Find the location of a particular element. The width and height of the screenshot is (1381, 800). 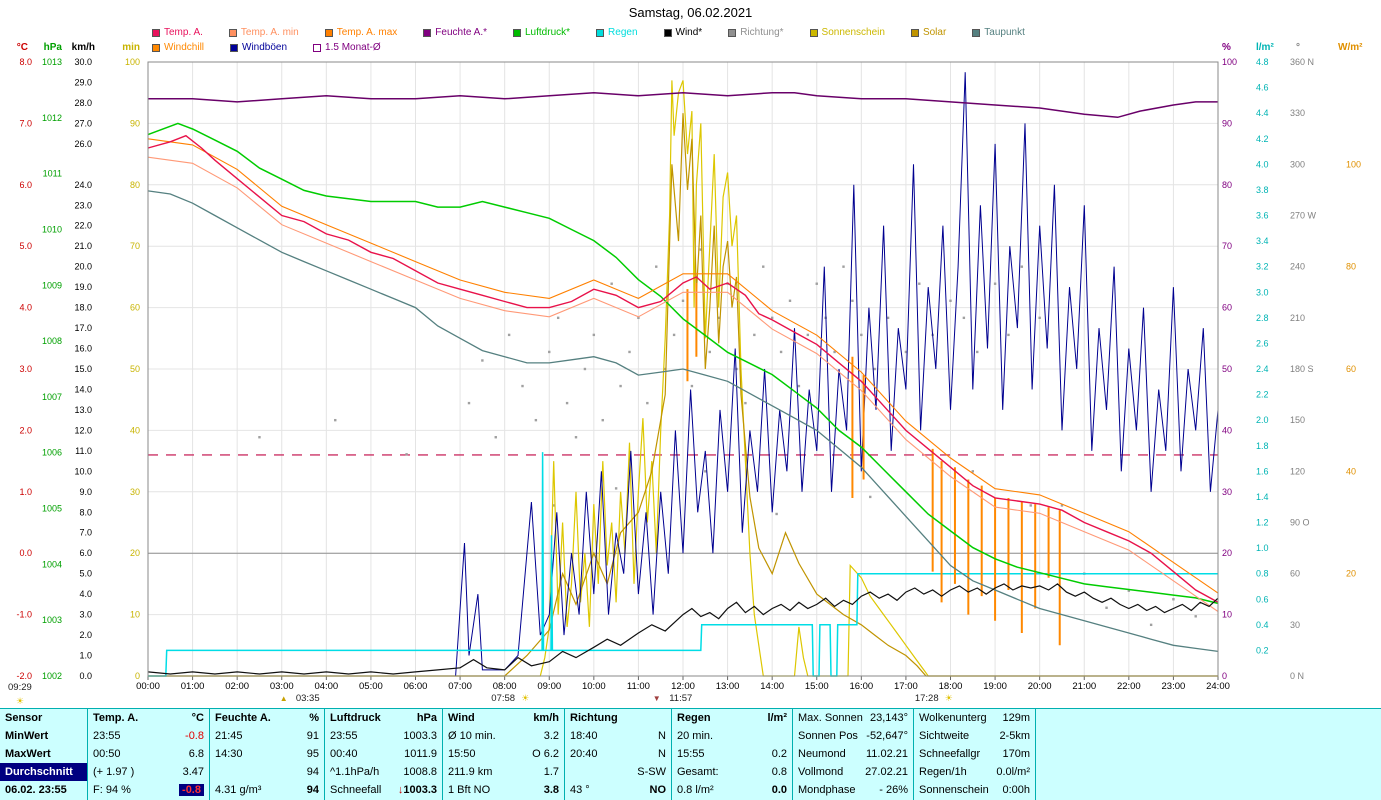

legend-item-windchill: Windchill is located at coordinates (178, 47).